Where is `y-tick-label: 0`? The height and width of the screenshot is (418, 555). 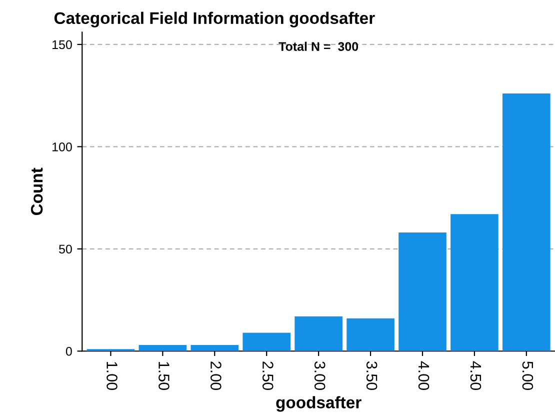 y-tick-label: 0 is located at coordinates (69, 351).